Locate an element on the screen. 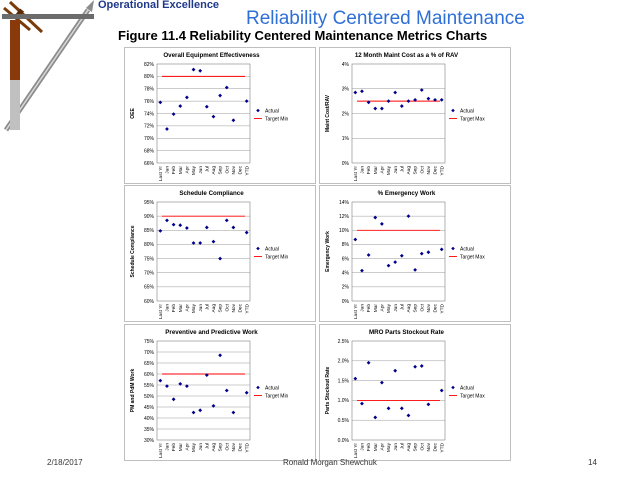  y-tick-label: 68% is located at coordinates (149, 151).